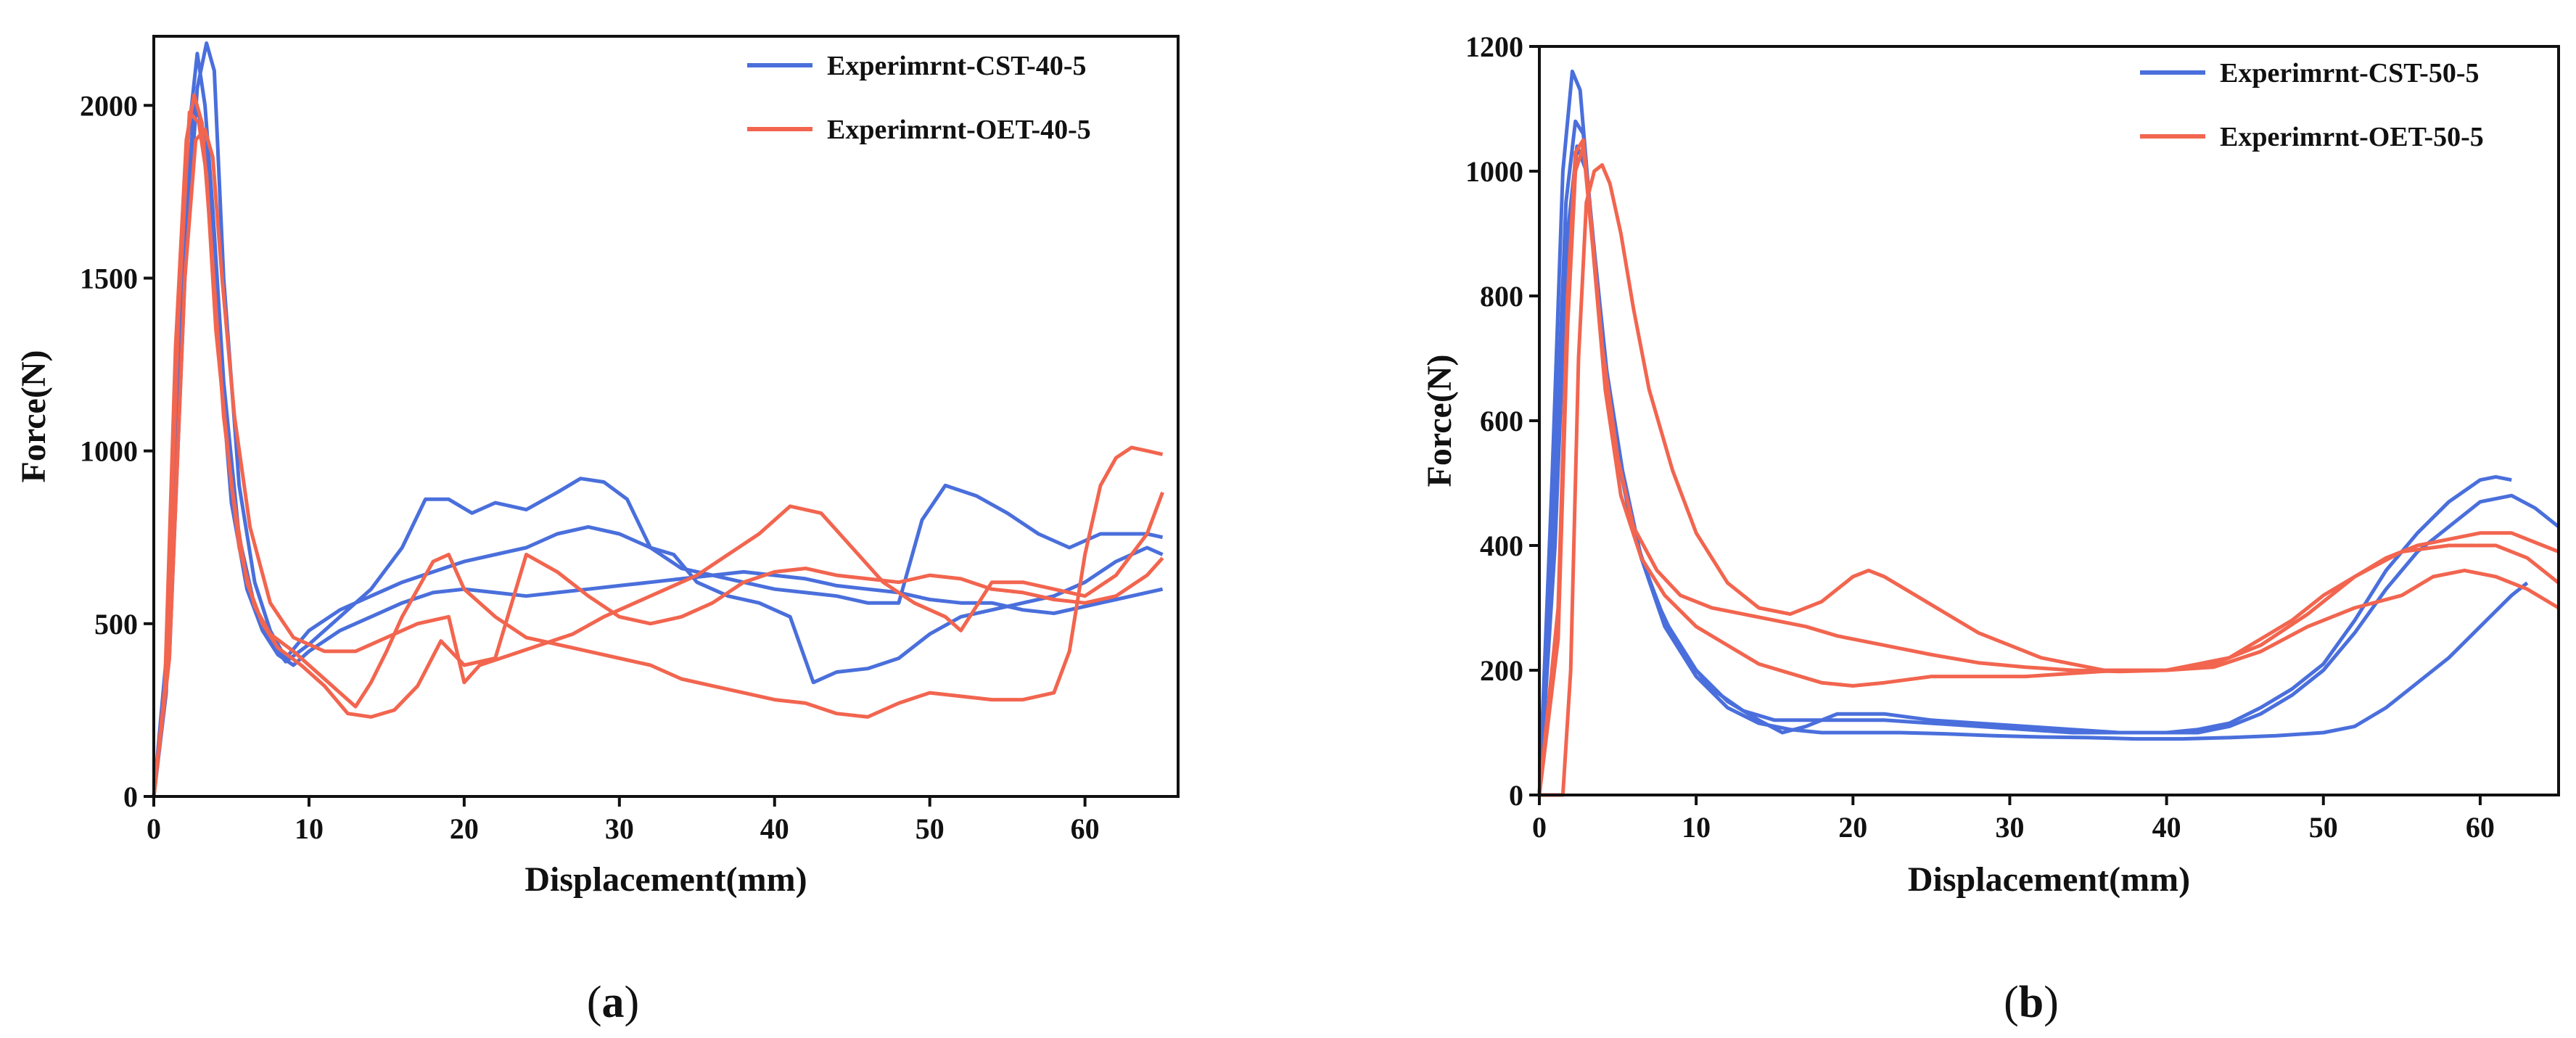 Image resolution: width=2576 pixels, height=1038 pixels. What do you see at coordinates (109, 105) in the screenshot?
I see `y-tick-label: 2000` at bounding box center [109, 105].